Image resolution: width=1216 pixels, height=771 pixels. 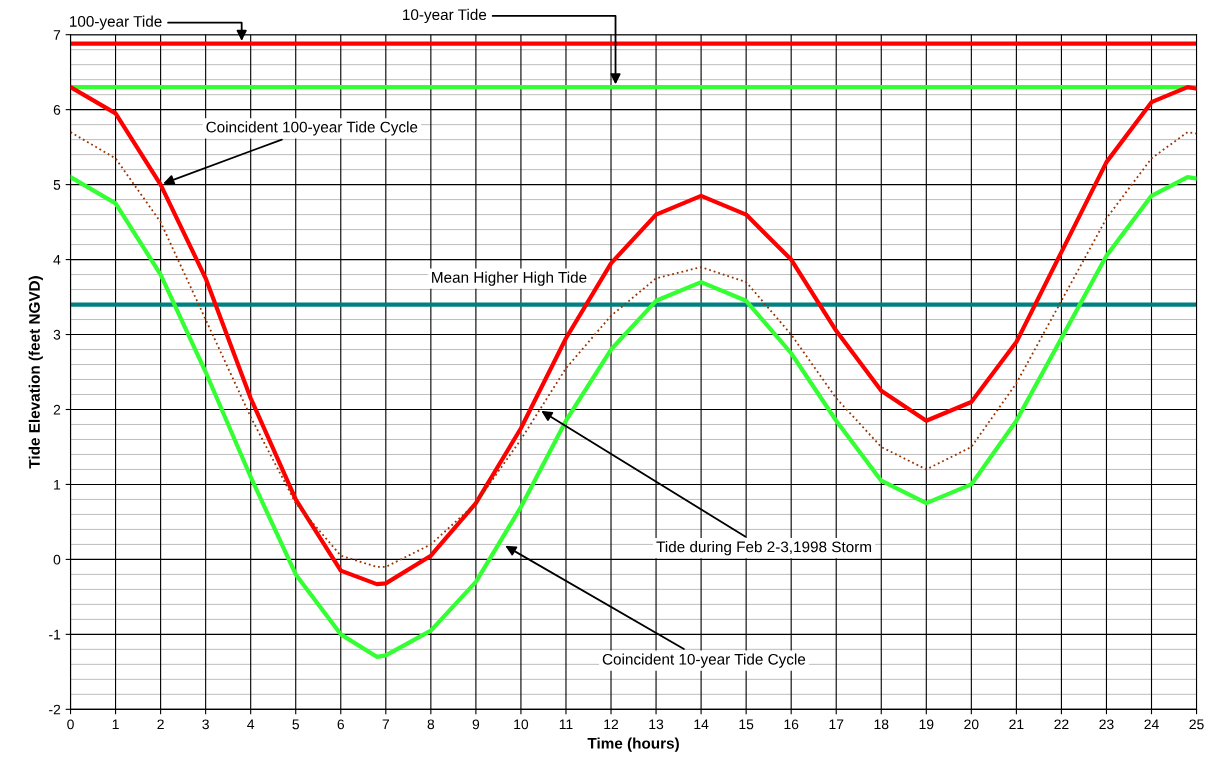 I want to click on y-tick-label: -1, so click(x=55, y=634).